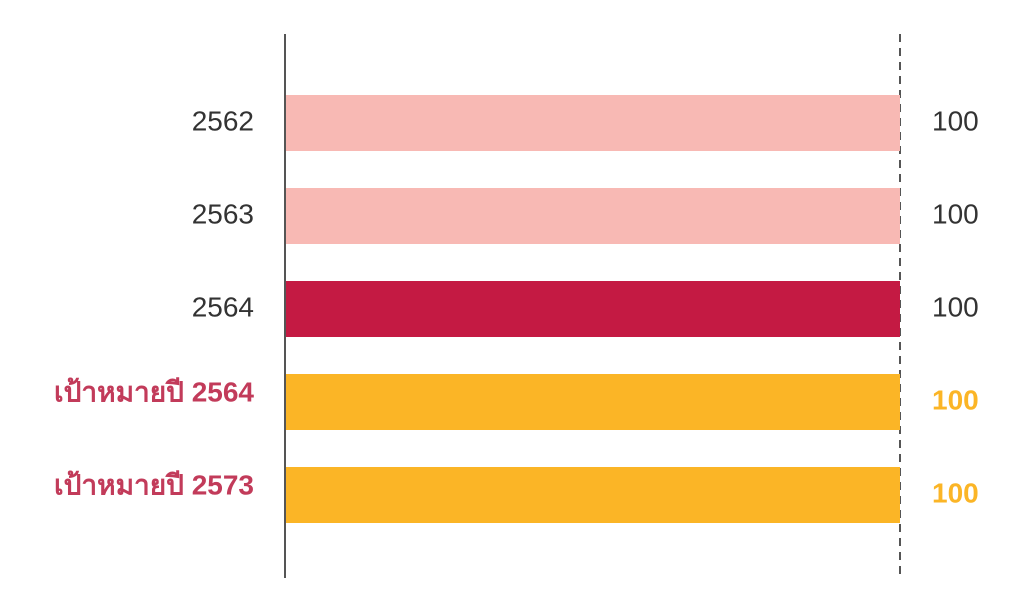 Image resolution: width=1026 pixels, height=610 pixels. I want to click on category-label-1: 2562, so click(223, 120).